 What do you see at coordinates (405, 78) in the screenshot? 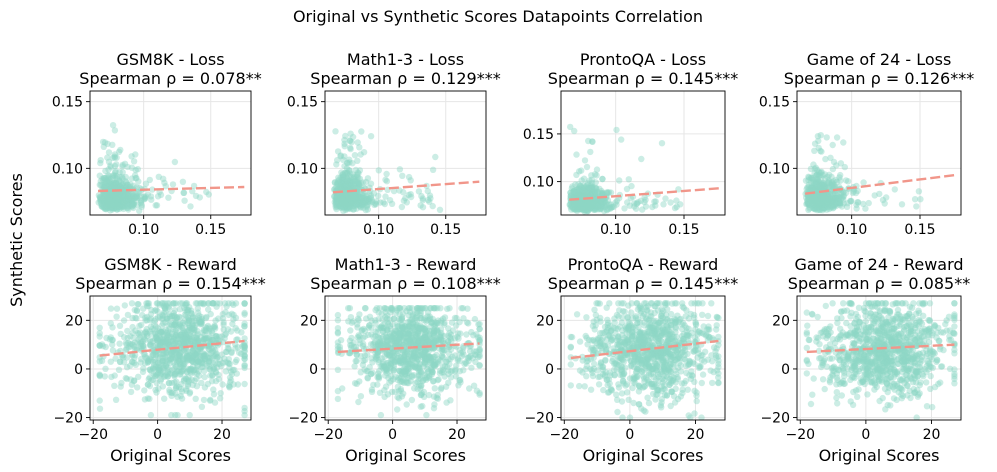
I see `panel-subtitle: Spearman ρ = 0.129***` at bounding box center [405, 78].